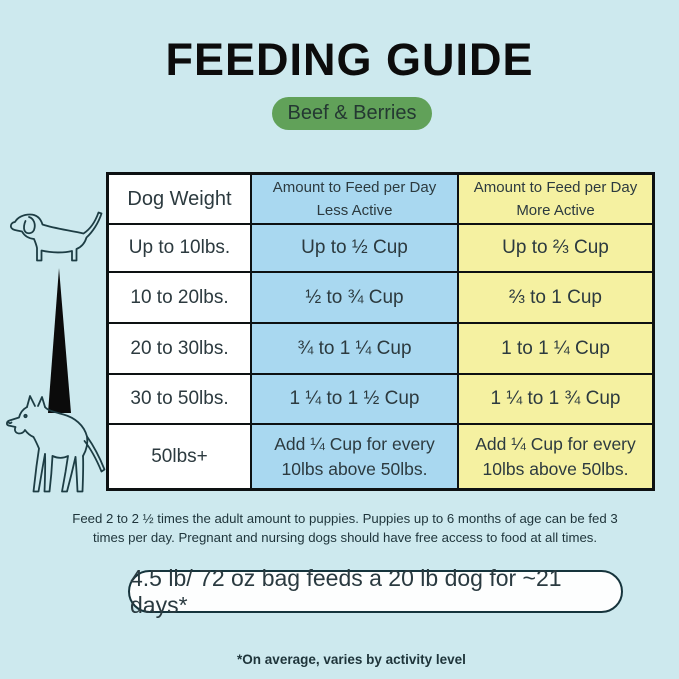 This screenshot has width=679, height=679. I want to click on cell-less-row2: ¾ to 1 ¼ Cup, so click(354, 348).